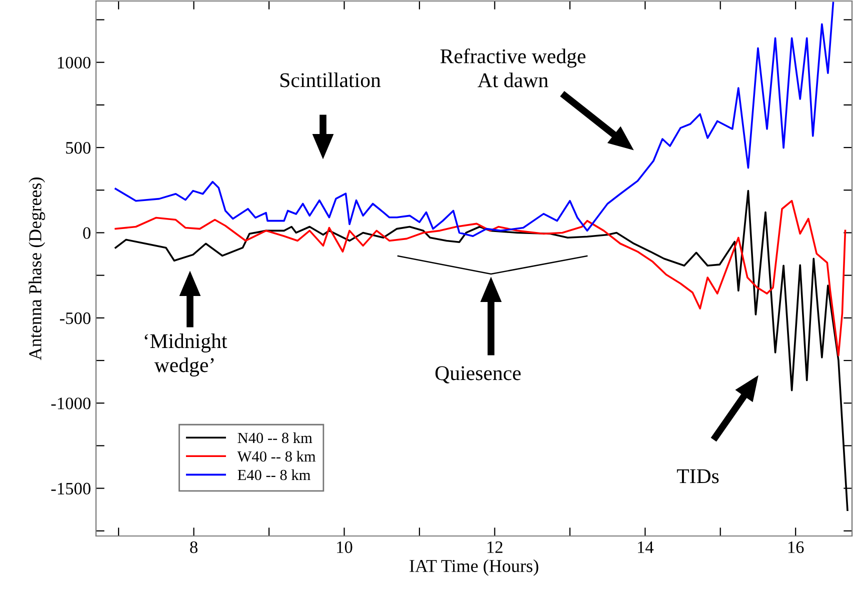 The height and width of the screenshot is (590, 853). What do you see at coordinates (86, 233) in the screenshot?
I see `y-tick-label: 0` at bounding box center [86, 233].